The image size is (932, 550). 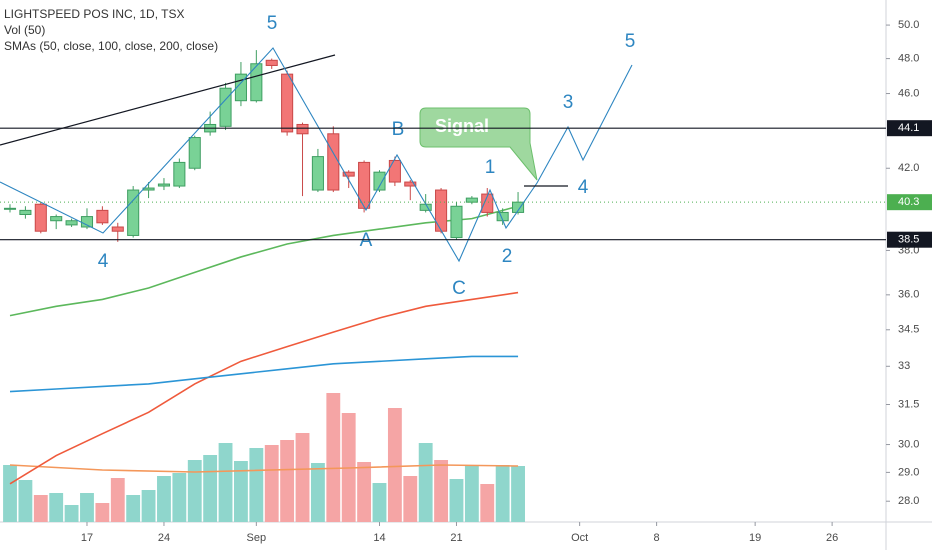 What do you see at coordinates (908, 25) in the screenshot?
I see `y-tick-label: 50.0` at bounding box center [908, 25].